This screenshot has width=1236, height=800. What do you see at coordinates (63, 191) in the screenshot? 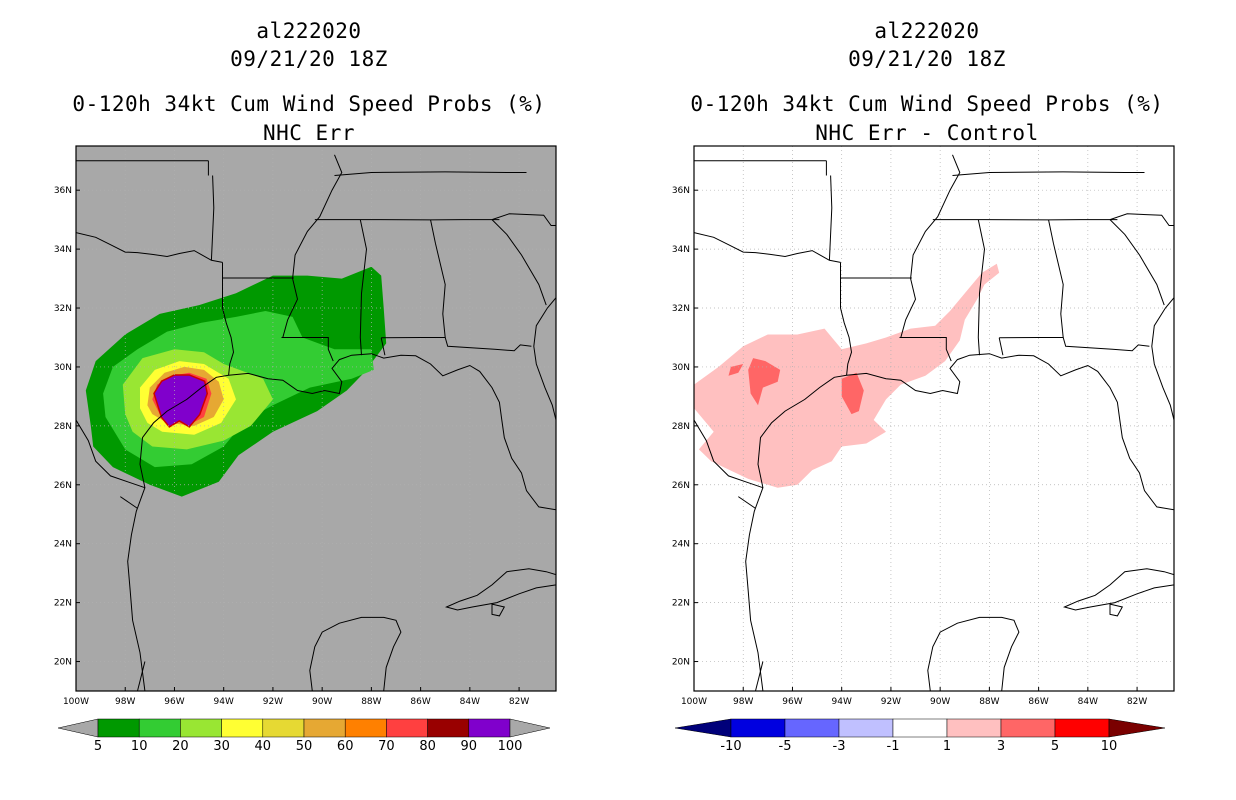
I see `y-tick-label: 36N` at bounding box center [63, 191].